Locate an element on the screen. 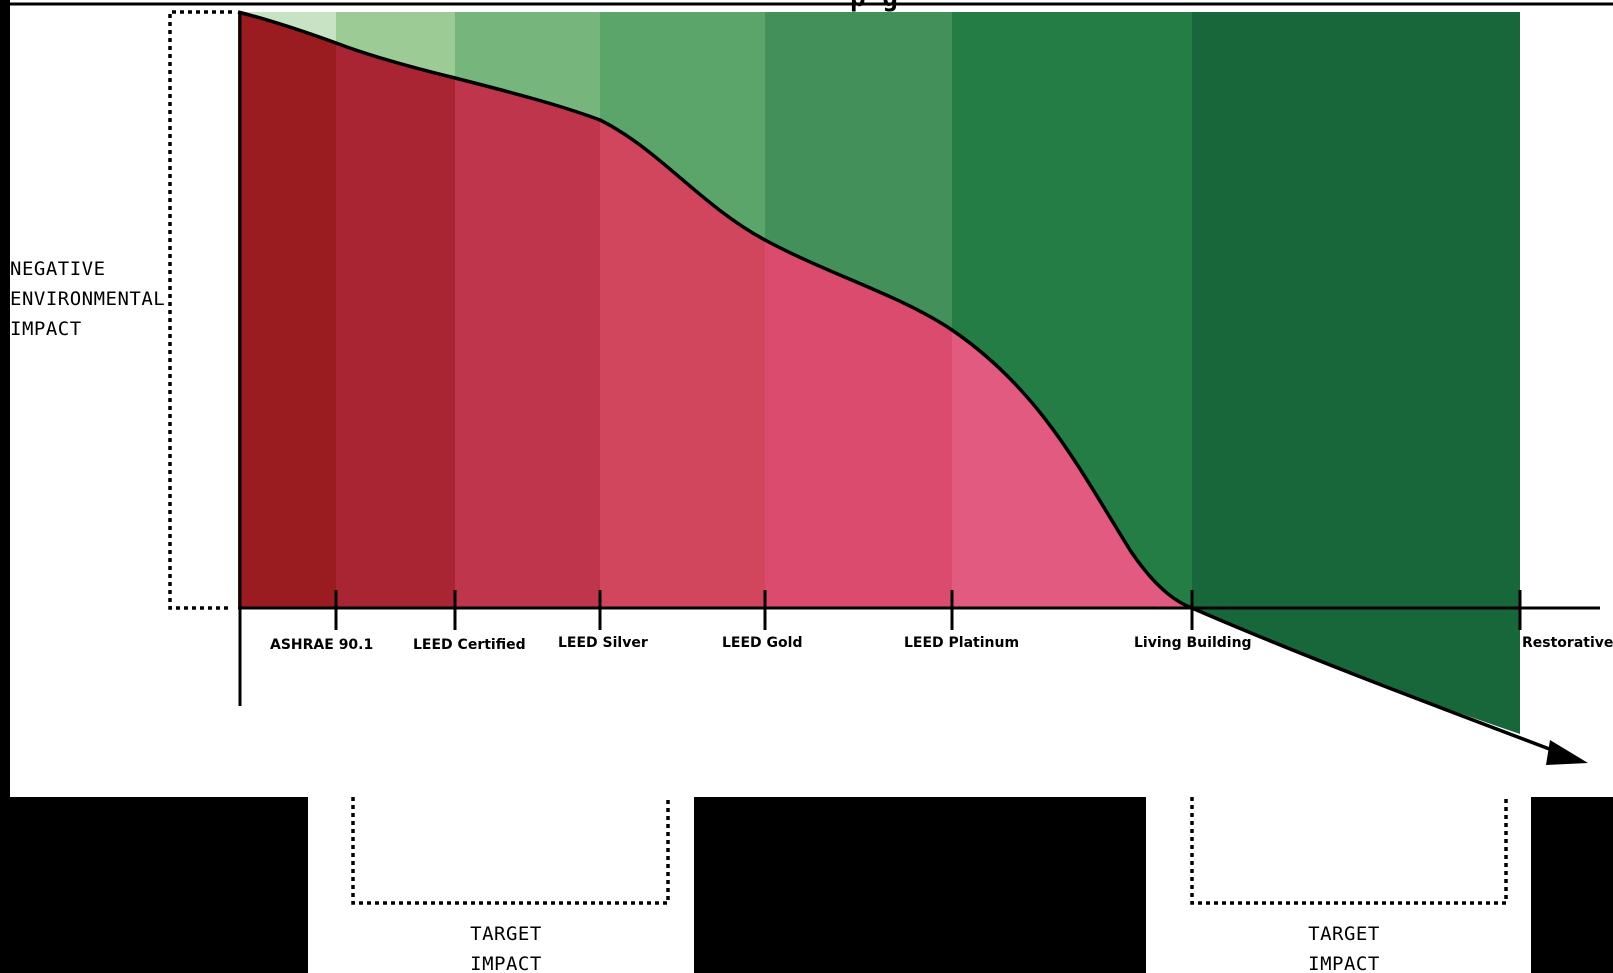 The height and width of the screenshot is (973, 1613). y-axis-label-line-1: NEGATIVE is located at coordinates (58, 269).